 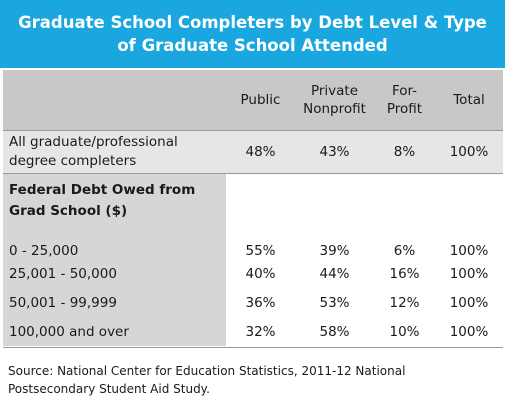 I want to click on header-forprofit-label-2: Profit, so click(x=404, y=109).